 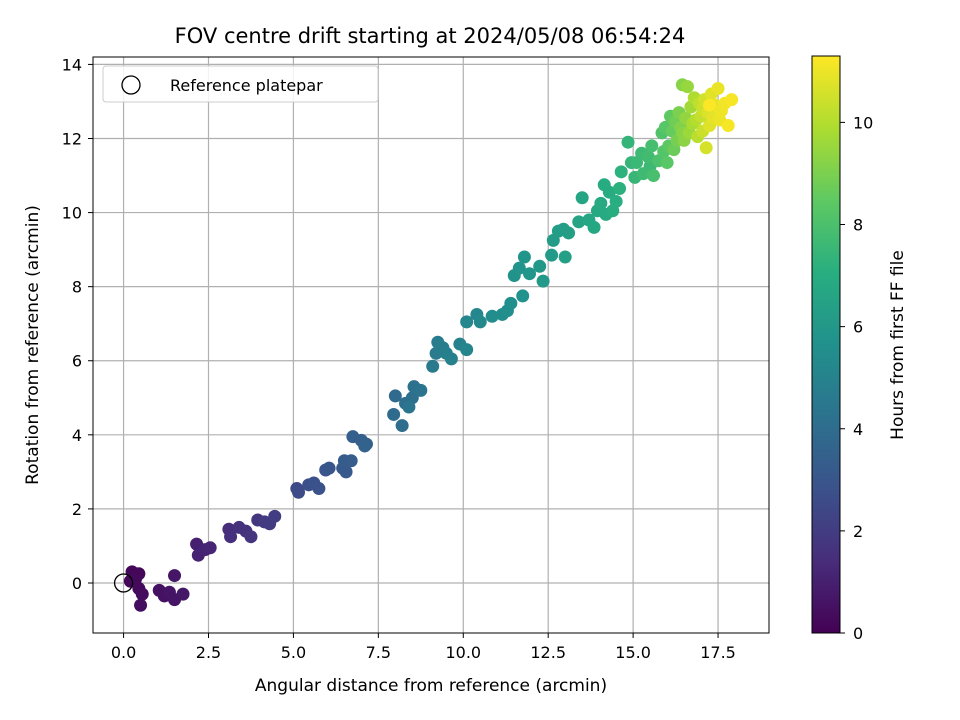 I want to click on colorbar-tick-label: 0, so click(x=858, y=633).